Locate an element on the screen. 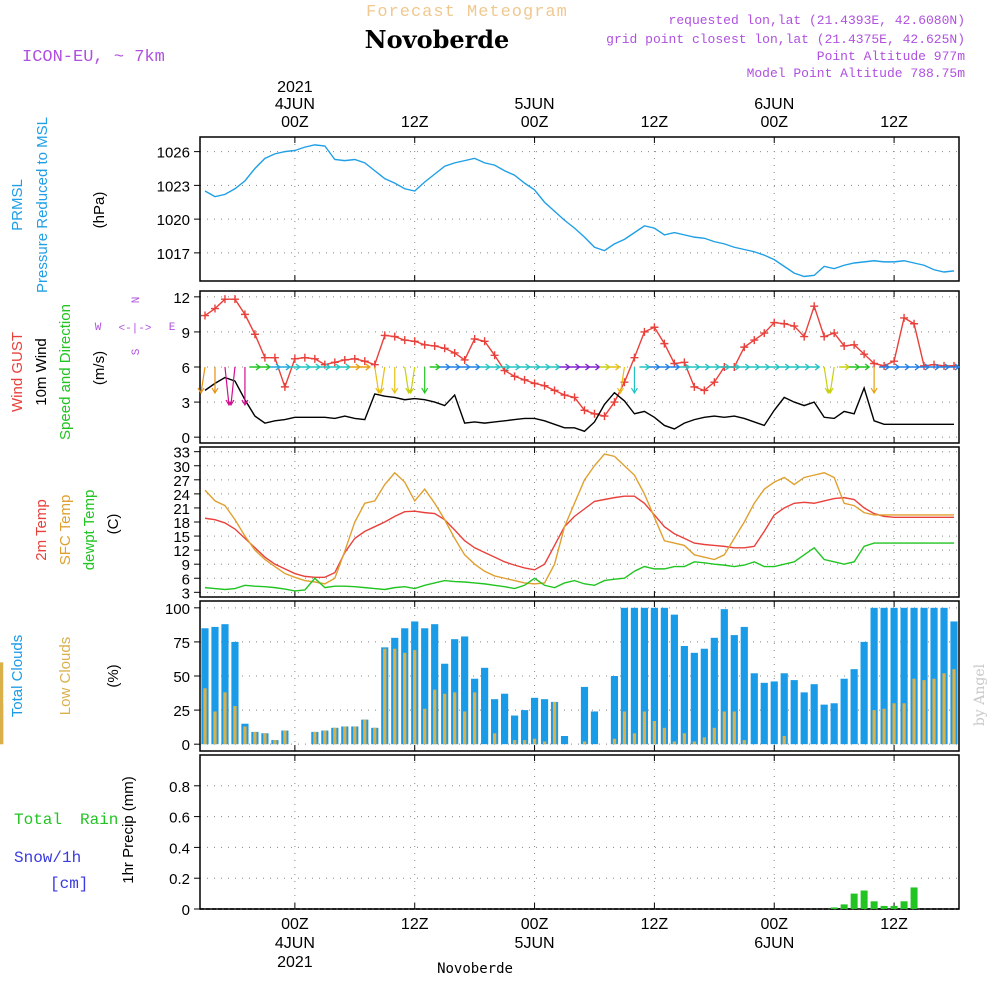  y-tick-label: 25 is located at coordinates (181, 711).